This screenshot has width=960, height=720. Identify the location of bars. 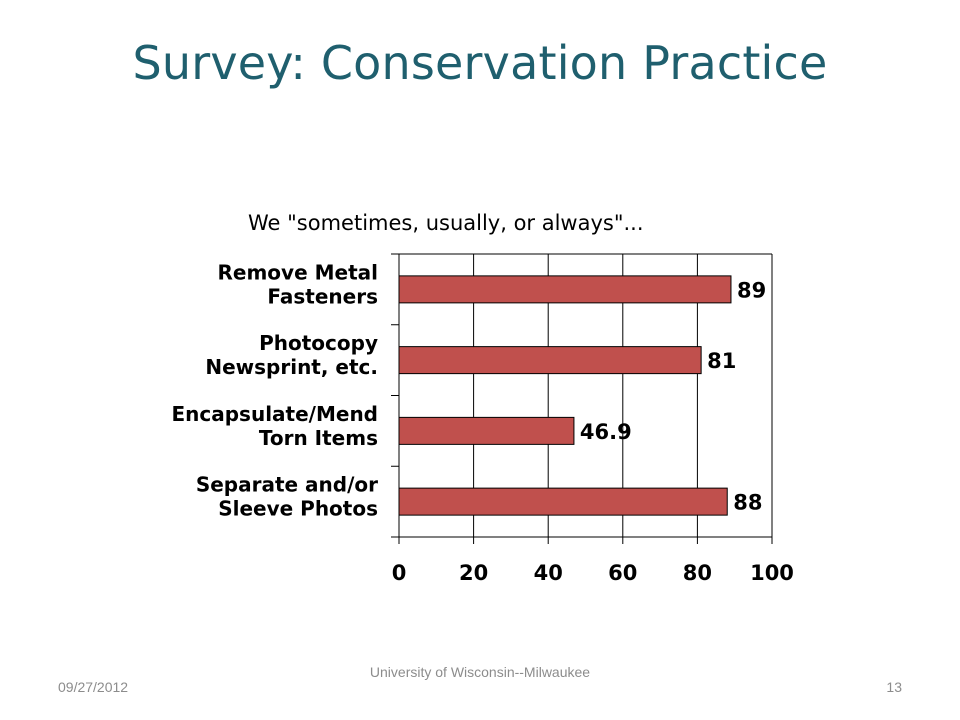
(565, 395).